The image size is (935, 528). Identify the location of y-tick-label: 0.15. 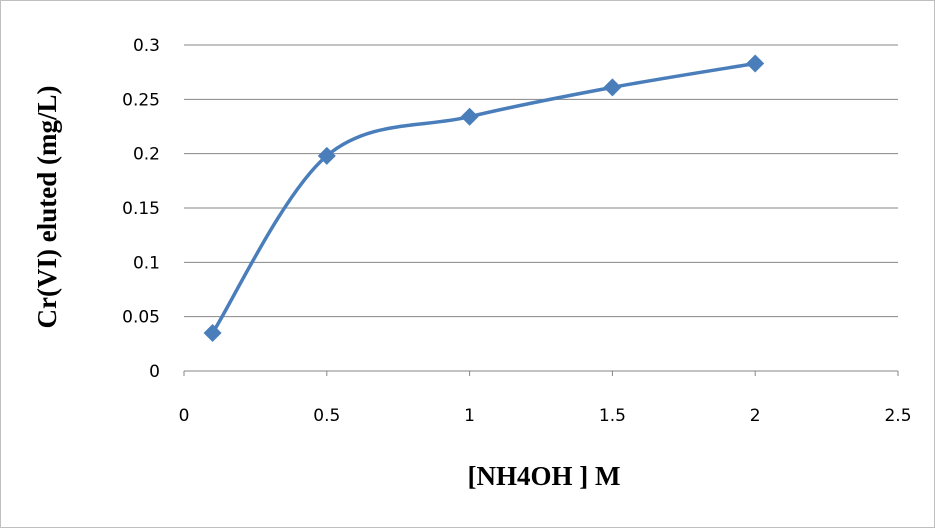
(141, 209).